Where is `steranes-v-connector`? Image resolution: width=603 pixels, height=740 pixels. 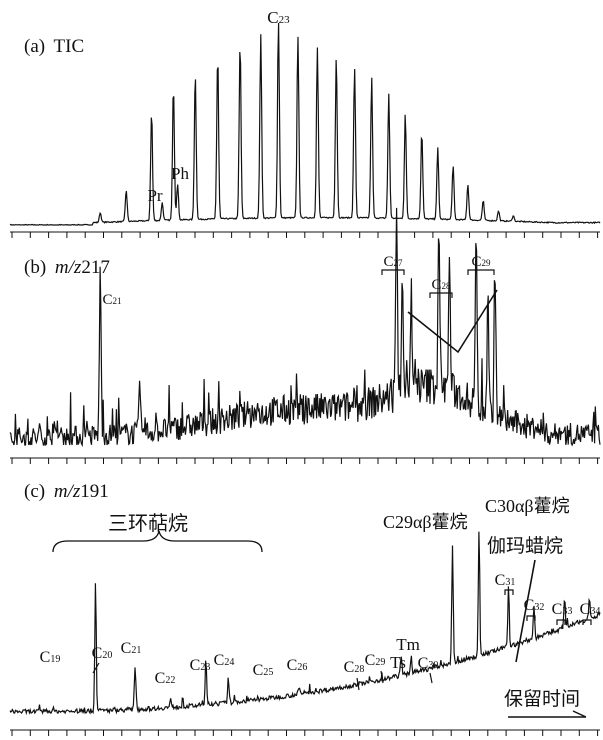
steranes-v-connector is located at coordinates (452, 321).